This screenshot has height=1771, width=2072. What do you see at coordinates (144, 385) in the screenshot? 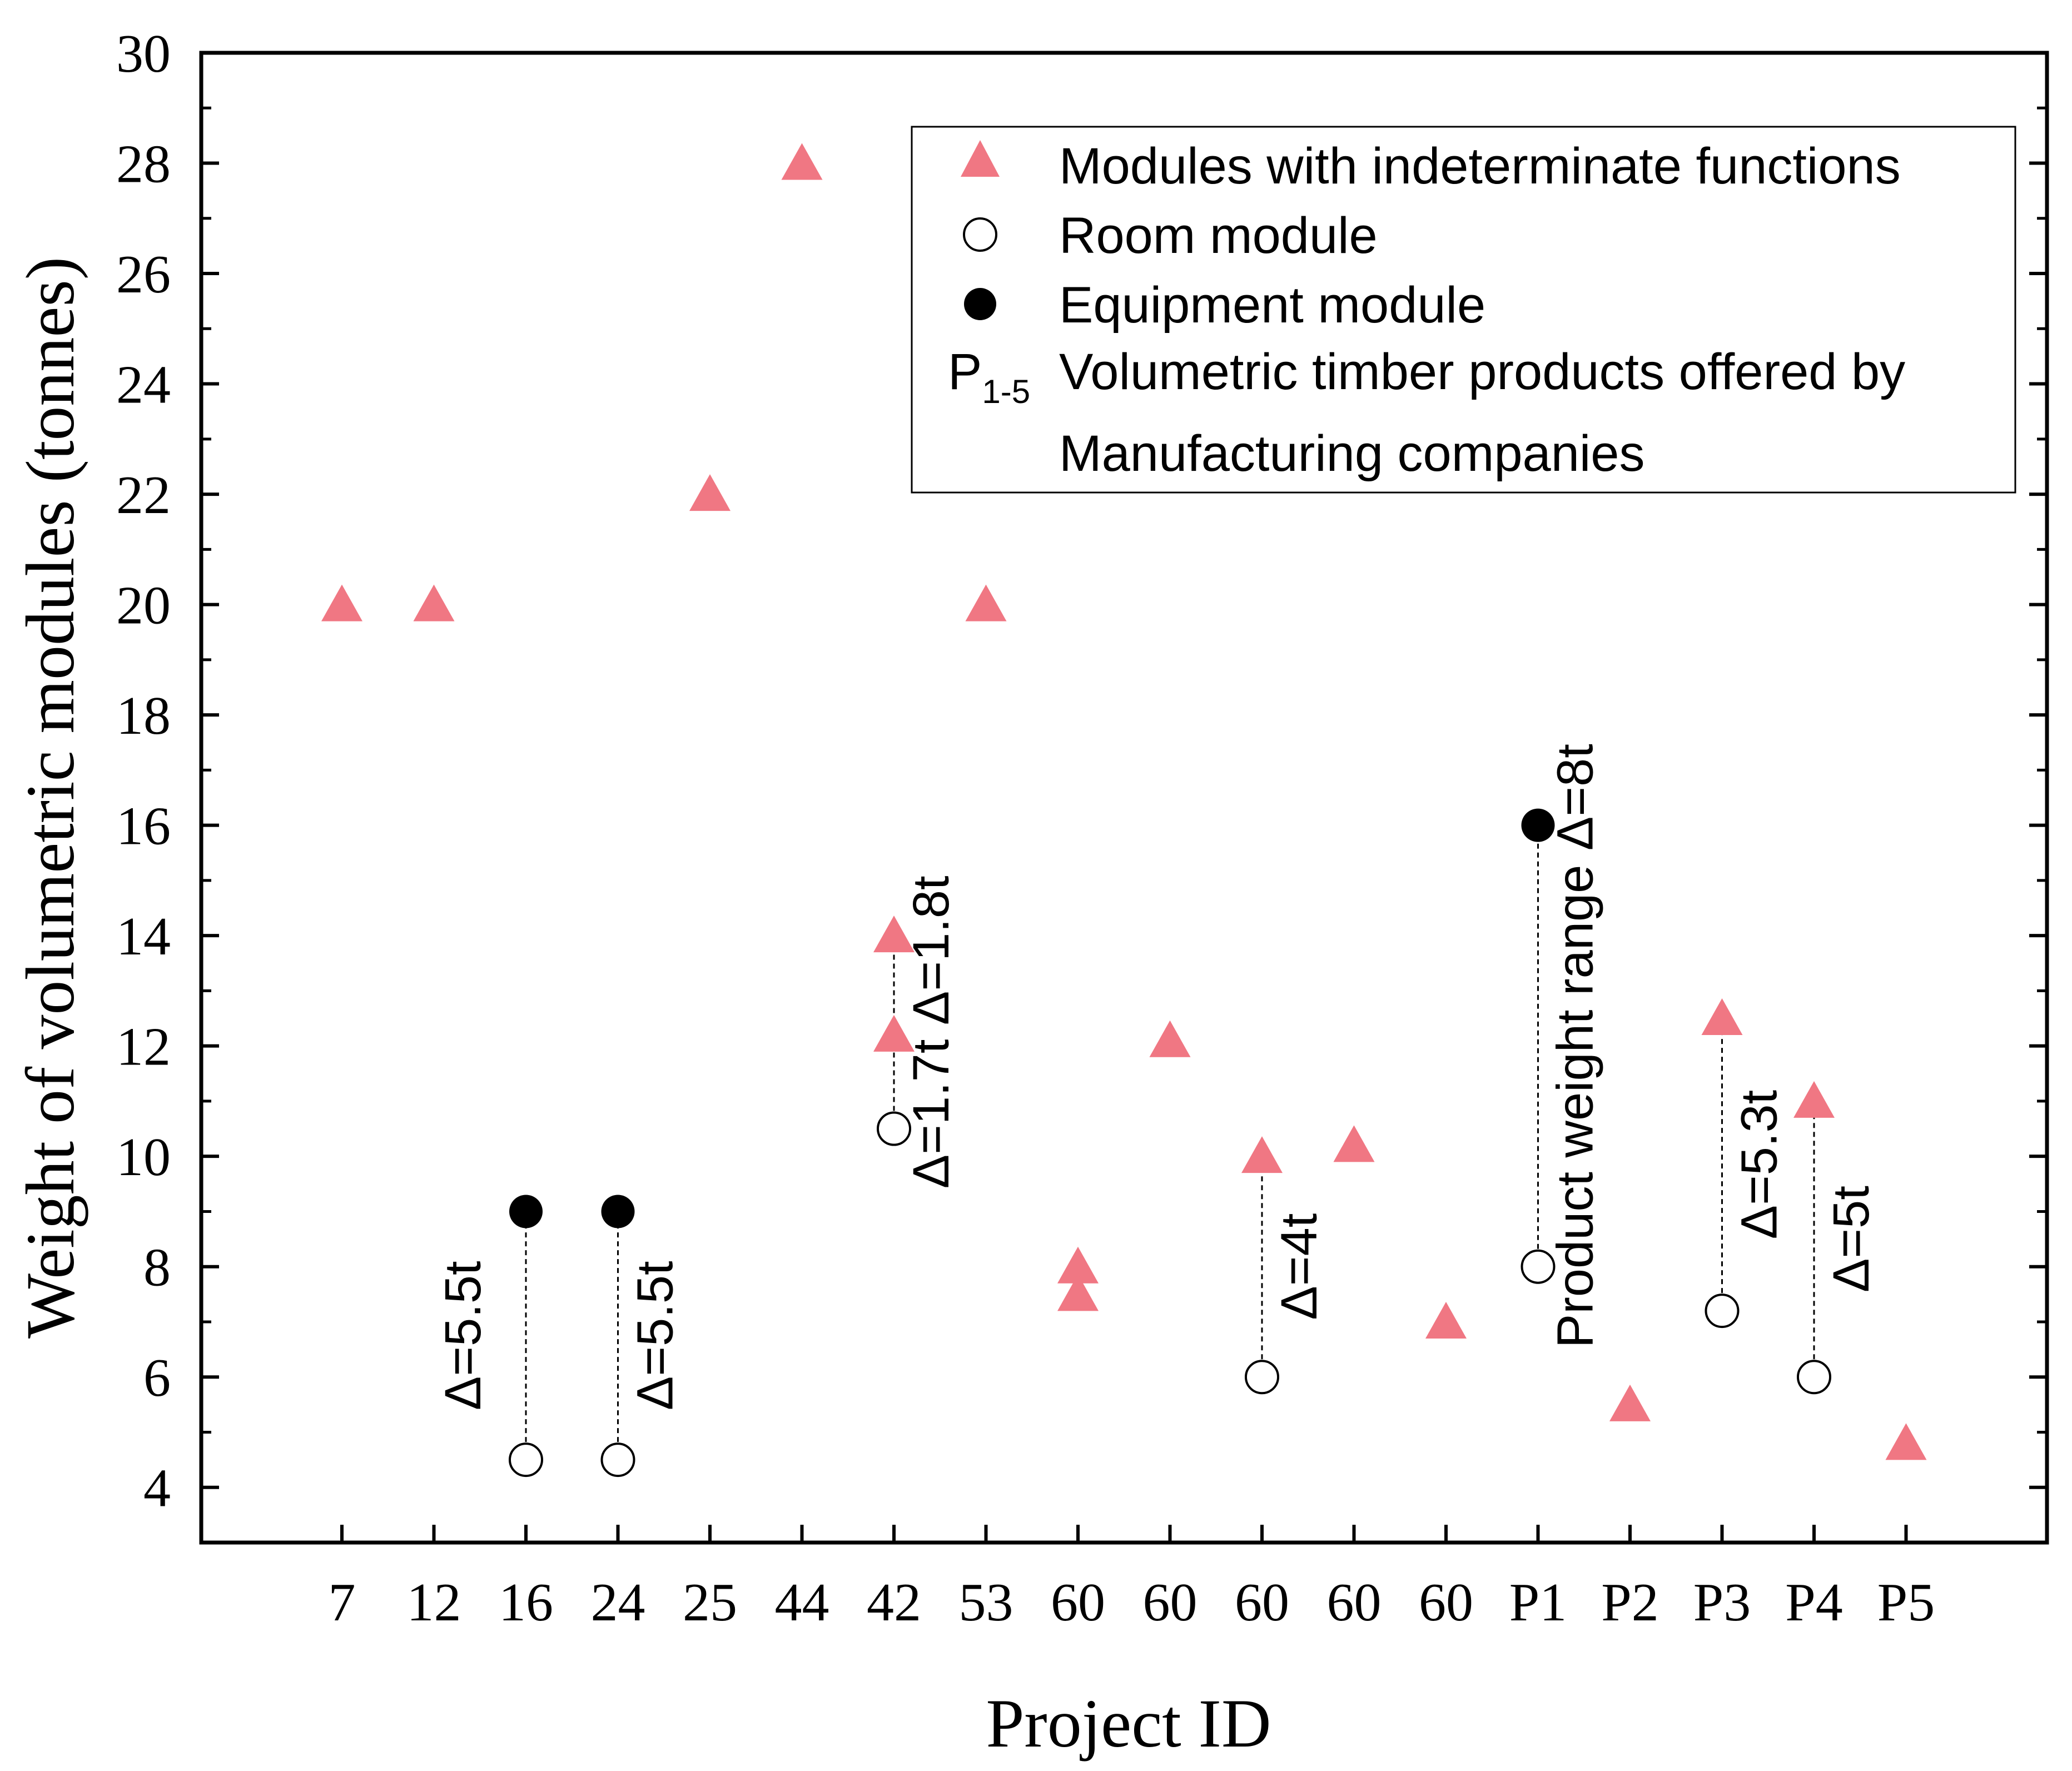
I see `y-tick-label: 24` at bounding box center [144, 385].